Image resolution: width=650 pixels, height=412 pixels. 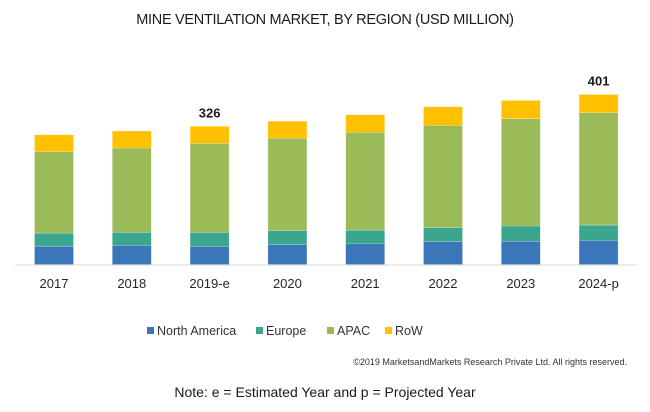 What do you see at coordinates (132, 139) in the screenshot?
I see `bar-row-2018` at bounding box center [132, 139].